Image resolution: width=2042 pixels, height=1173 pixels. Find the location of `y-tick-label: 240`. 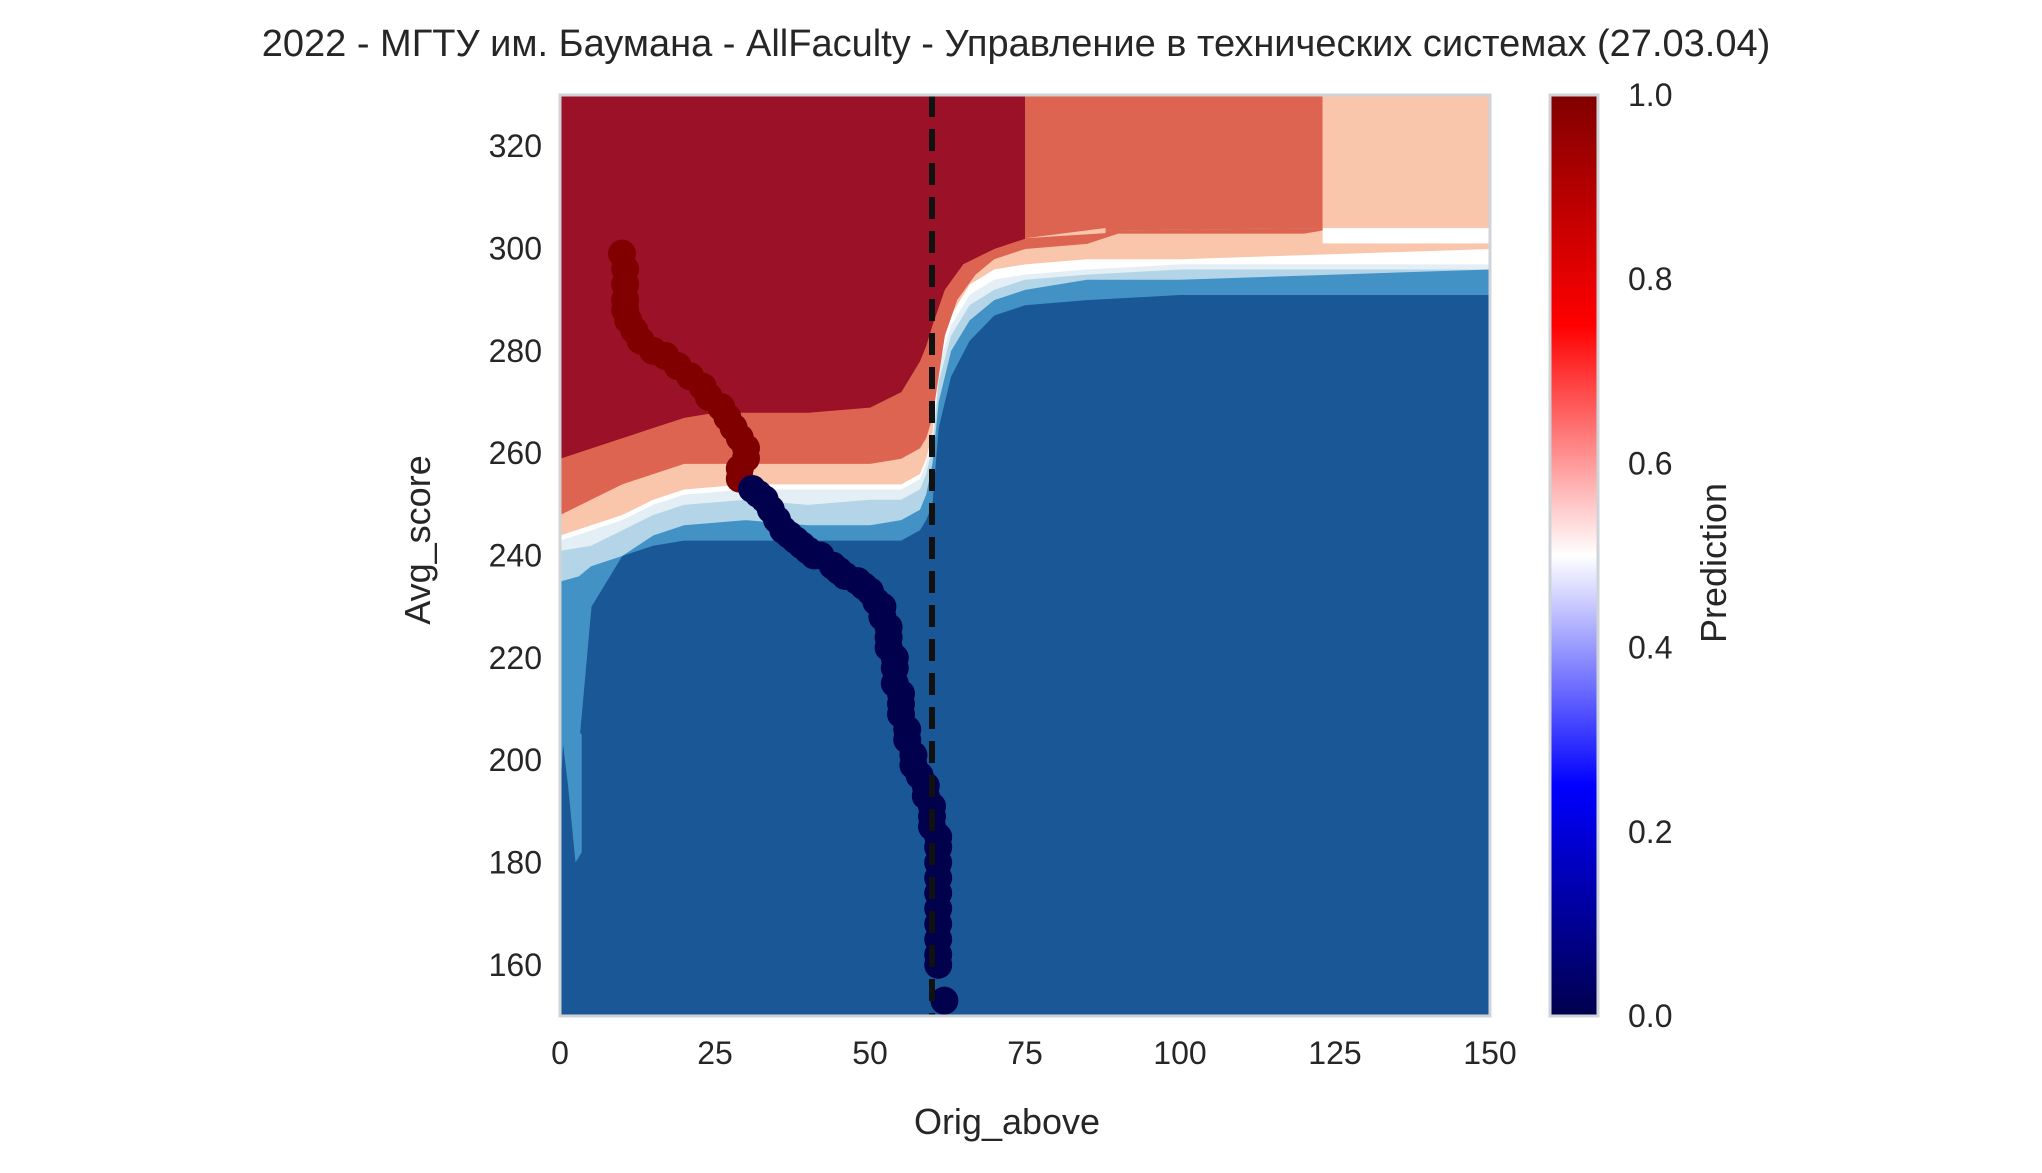

y-tick-label: 240 is located at coordinates (515, 556).